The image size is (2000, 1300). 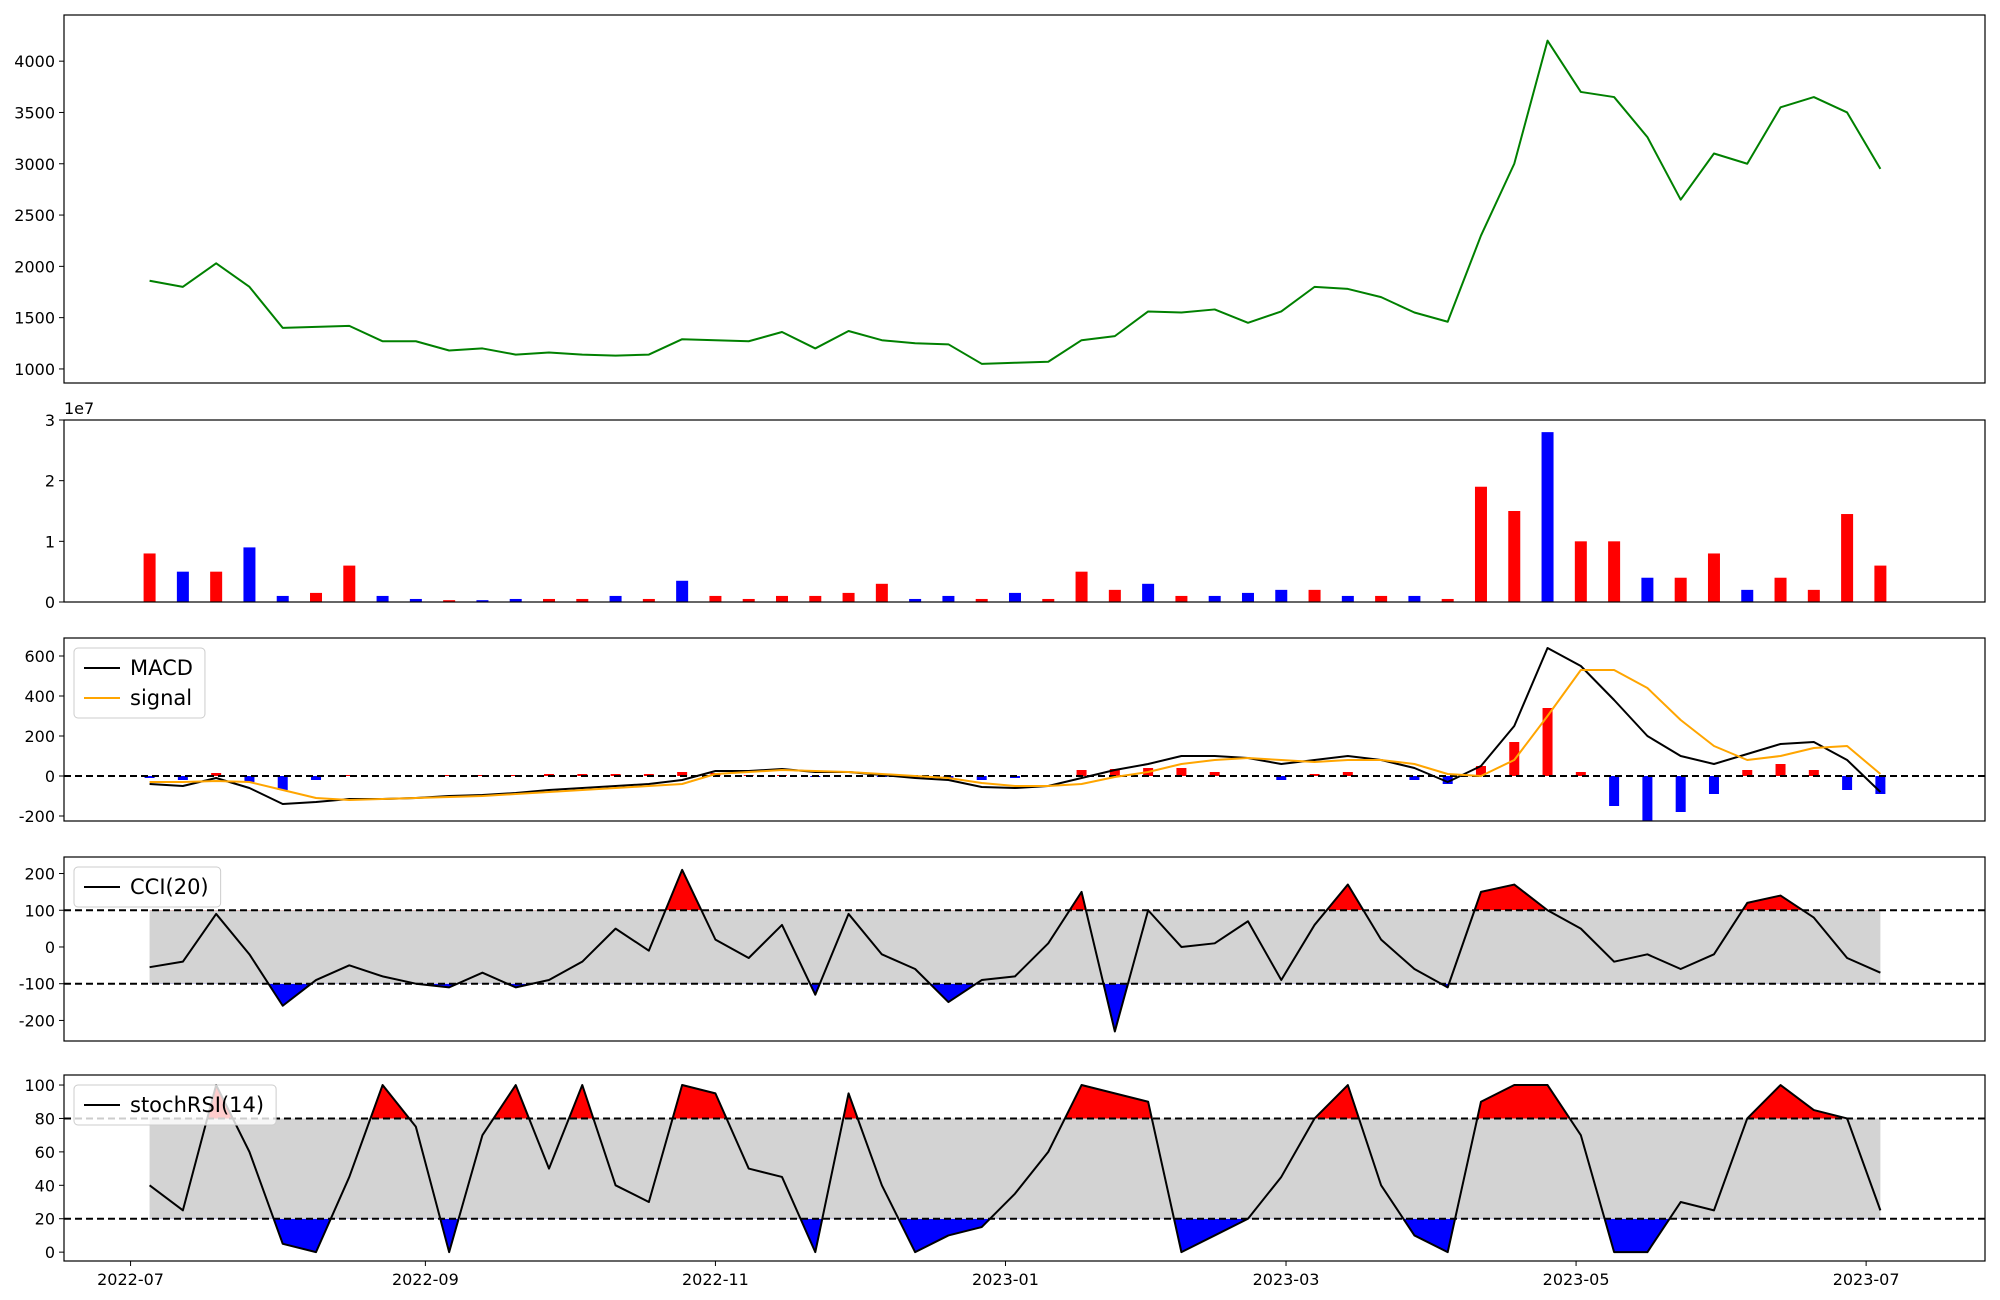 What do you see at coordinates (1005, 1279) in the screenshot?
I see `x-tick-label: 2023-01` at bounding box center [1005, 1279].